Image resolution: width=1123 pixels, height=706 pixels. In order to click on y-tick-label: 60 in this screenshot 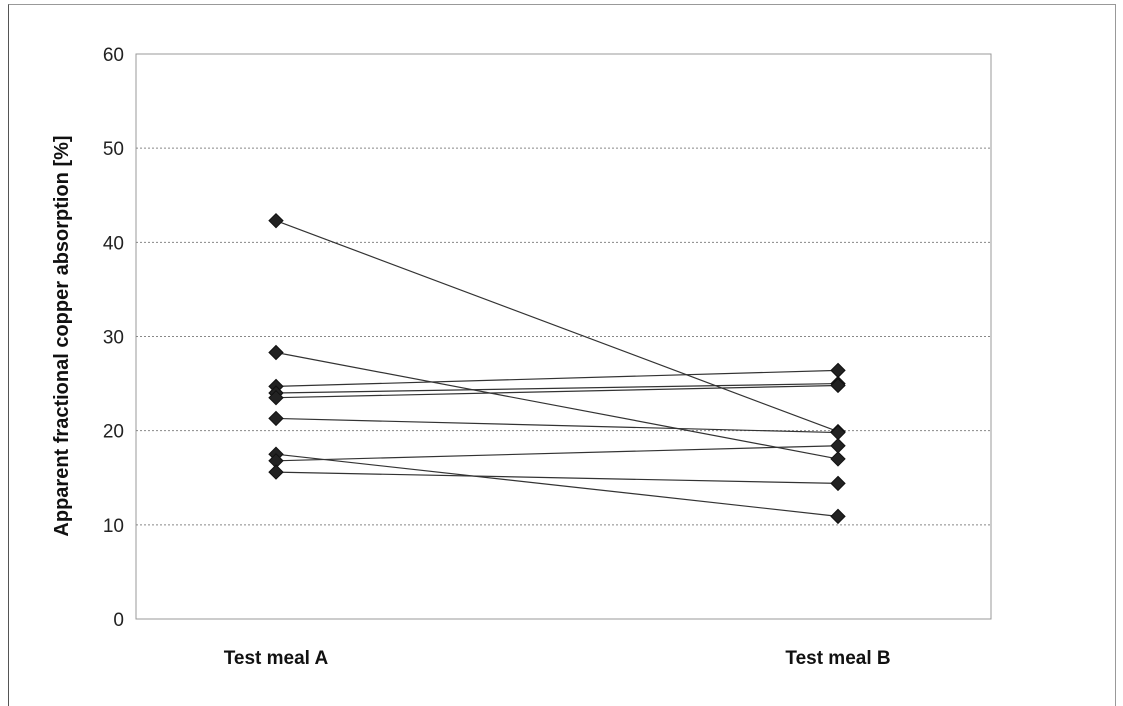, I will do `click(113, 55)`.